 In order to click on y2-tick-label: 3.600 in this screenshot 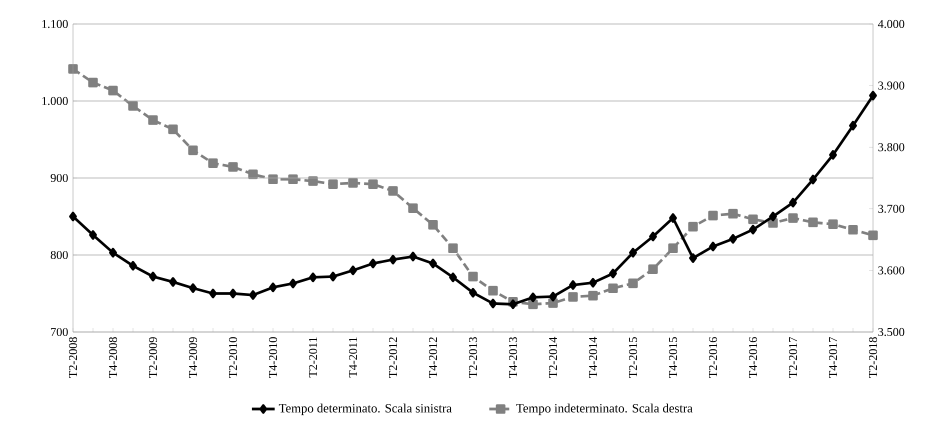, I will do `click(891, 270)`.